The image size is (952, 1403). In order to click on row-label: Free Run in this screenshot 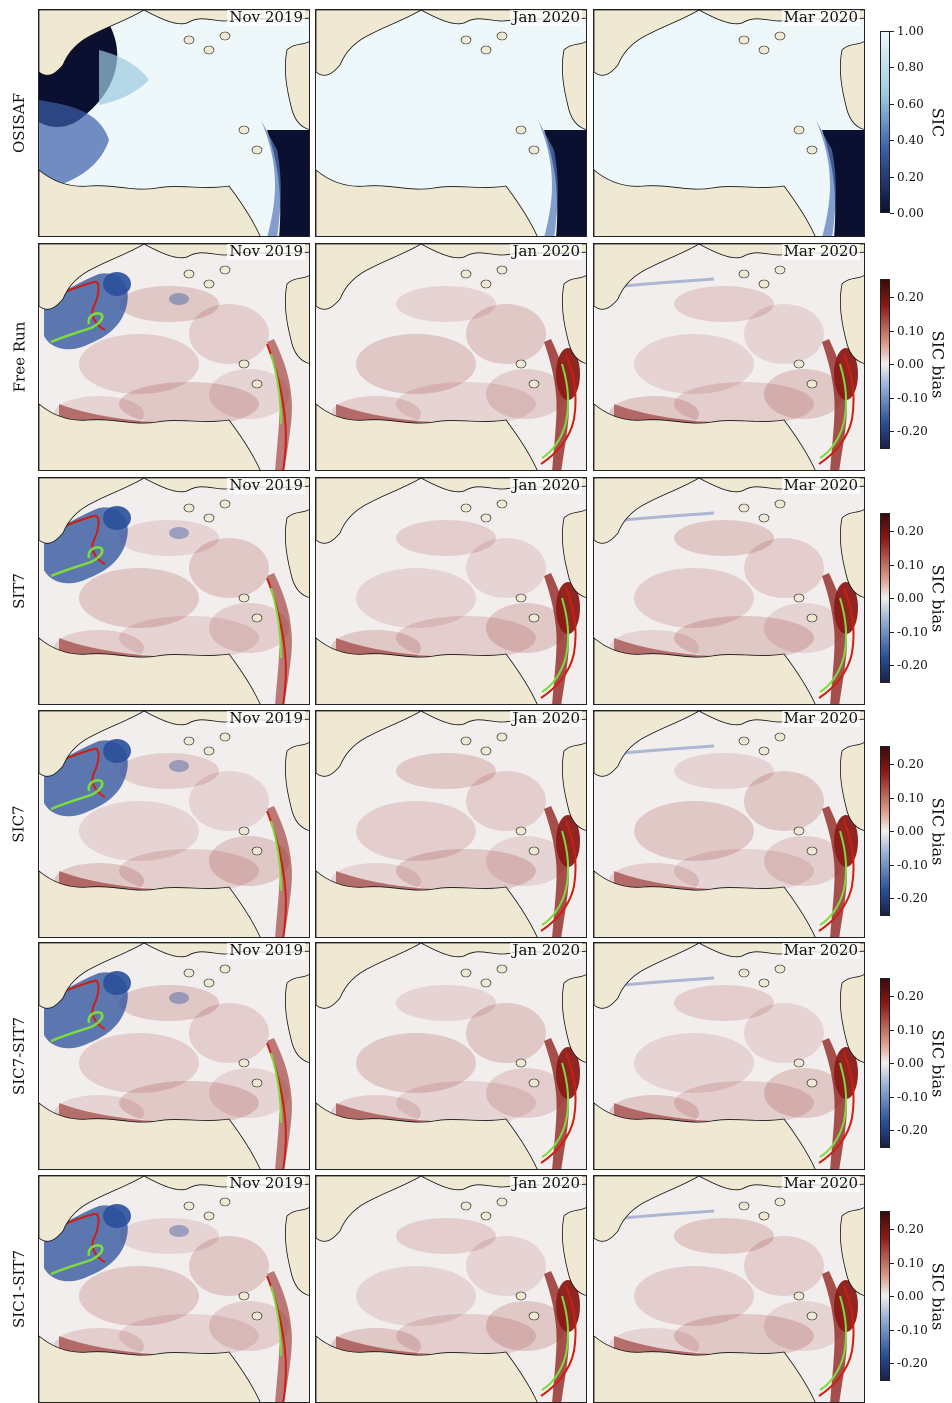, I will do `click(19, 357)`.